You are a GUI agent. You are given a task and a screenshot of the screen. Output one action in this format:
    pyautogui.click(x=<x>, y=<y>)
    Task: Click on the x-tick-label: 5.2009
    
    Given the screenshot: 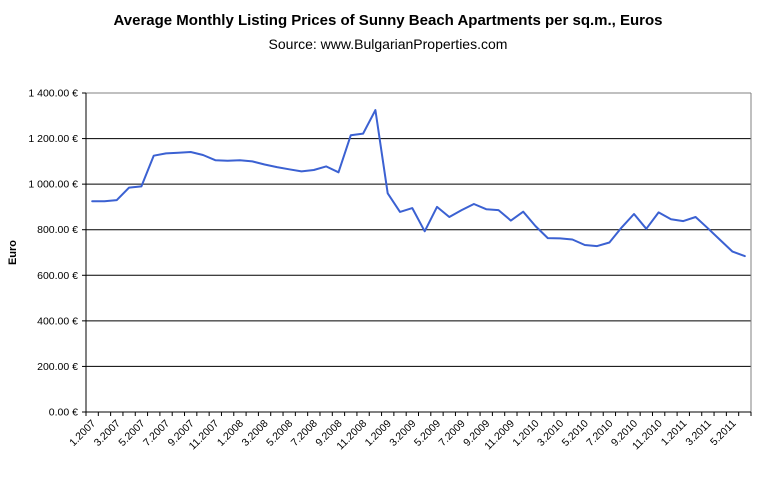 What is the action you would take?
    pyautogui.click(x=427, y=433)
    